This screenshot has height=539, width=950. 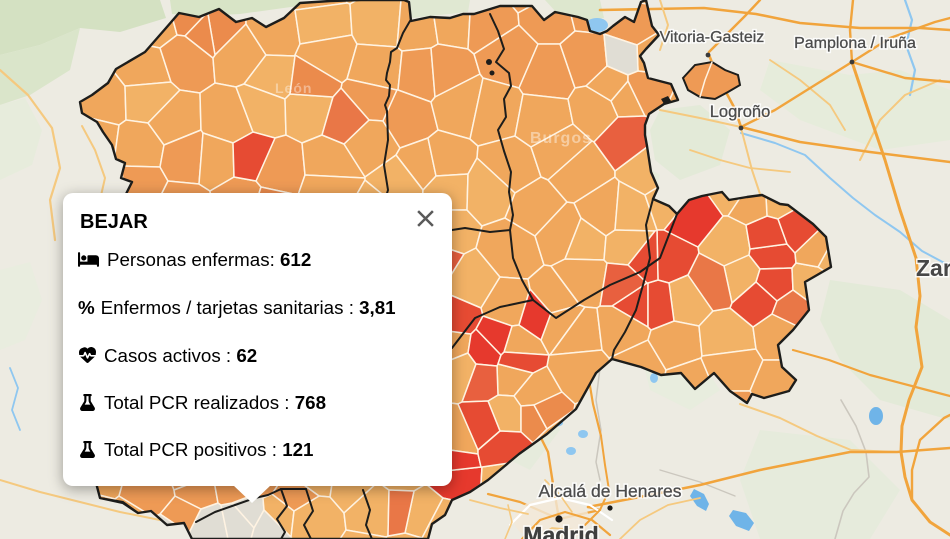 I want to click on svg-text: Madrid, so click(x=560, y=530).